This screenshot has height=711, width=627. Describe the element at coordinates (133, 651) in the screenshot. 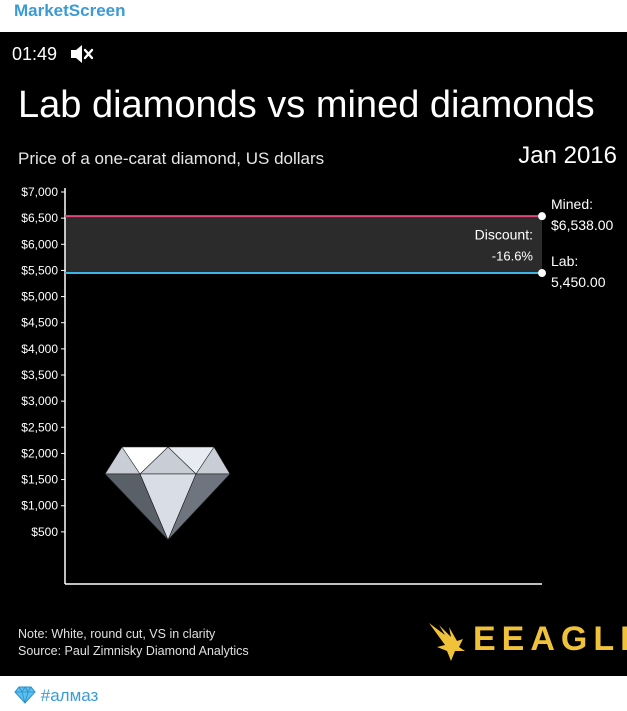

I see `chart-source: Source: Paul Zimnisky Diamond Analytics` at that location.